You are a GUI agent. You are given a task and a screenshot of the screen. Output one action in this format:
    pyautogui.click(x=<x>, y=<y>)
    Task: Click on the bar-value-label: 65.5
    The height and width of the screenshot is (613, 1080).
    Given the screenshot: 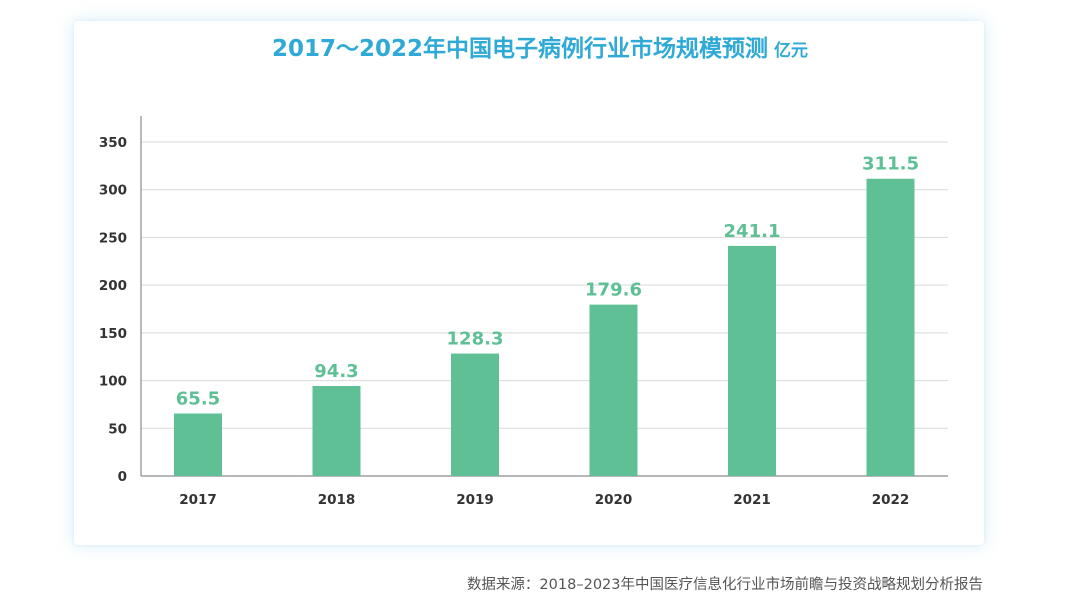 What is the action you would take?
    pyautogui.click(x=198, y=398)
    